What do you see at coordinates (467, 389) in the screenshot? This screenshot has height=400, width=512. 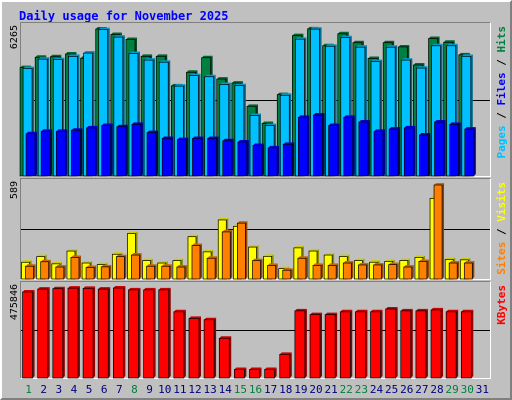 I see `x-label-day-30: 30` at bounding box center [467, 389].